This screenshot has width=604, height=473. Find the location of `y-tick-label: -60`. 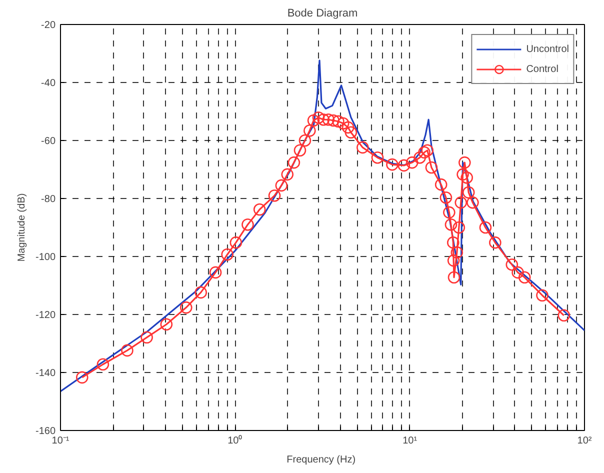

y-tick-label: -60 is located at coordinates (48, 141).